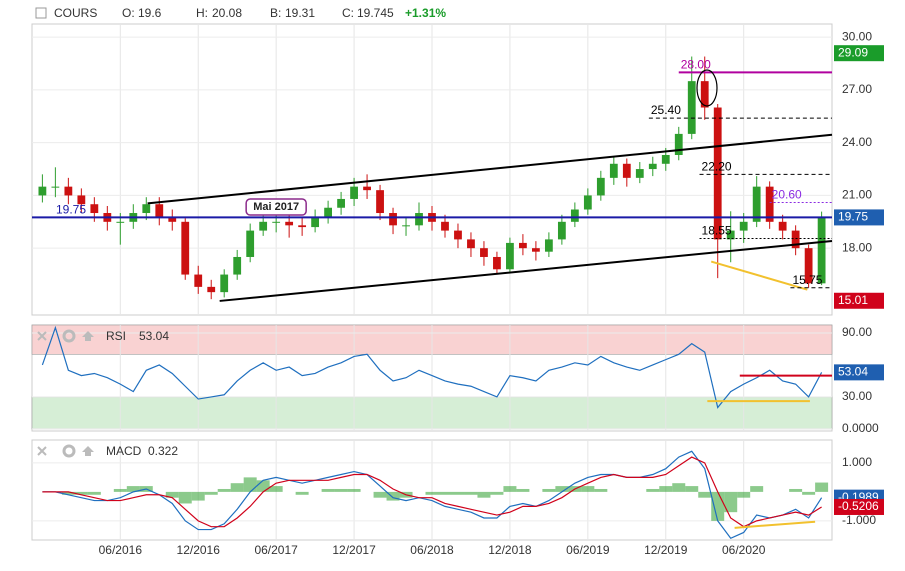  What do you see at coordinates (425, 13) in the screenshot?
I see `change: +1.31%` at bounding box center [425, 13].